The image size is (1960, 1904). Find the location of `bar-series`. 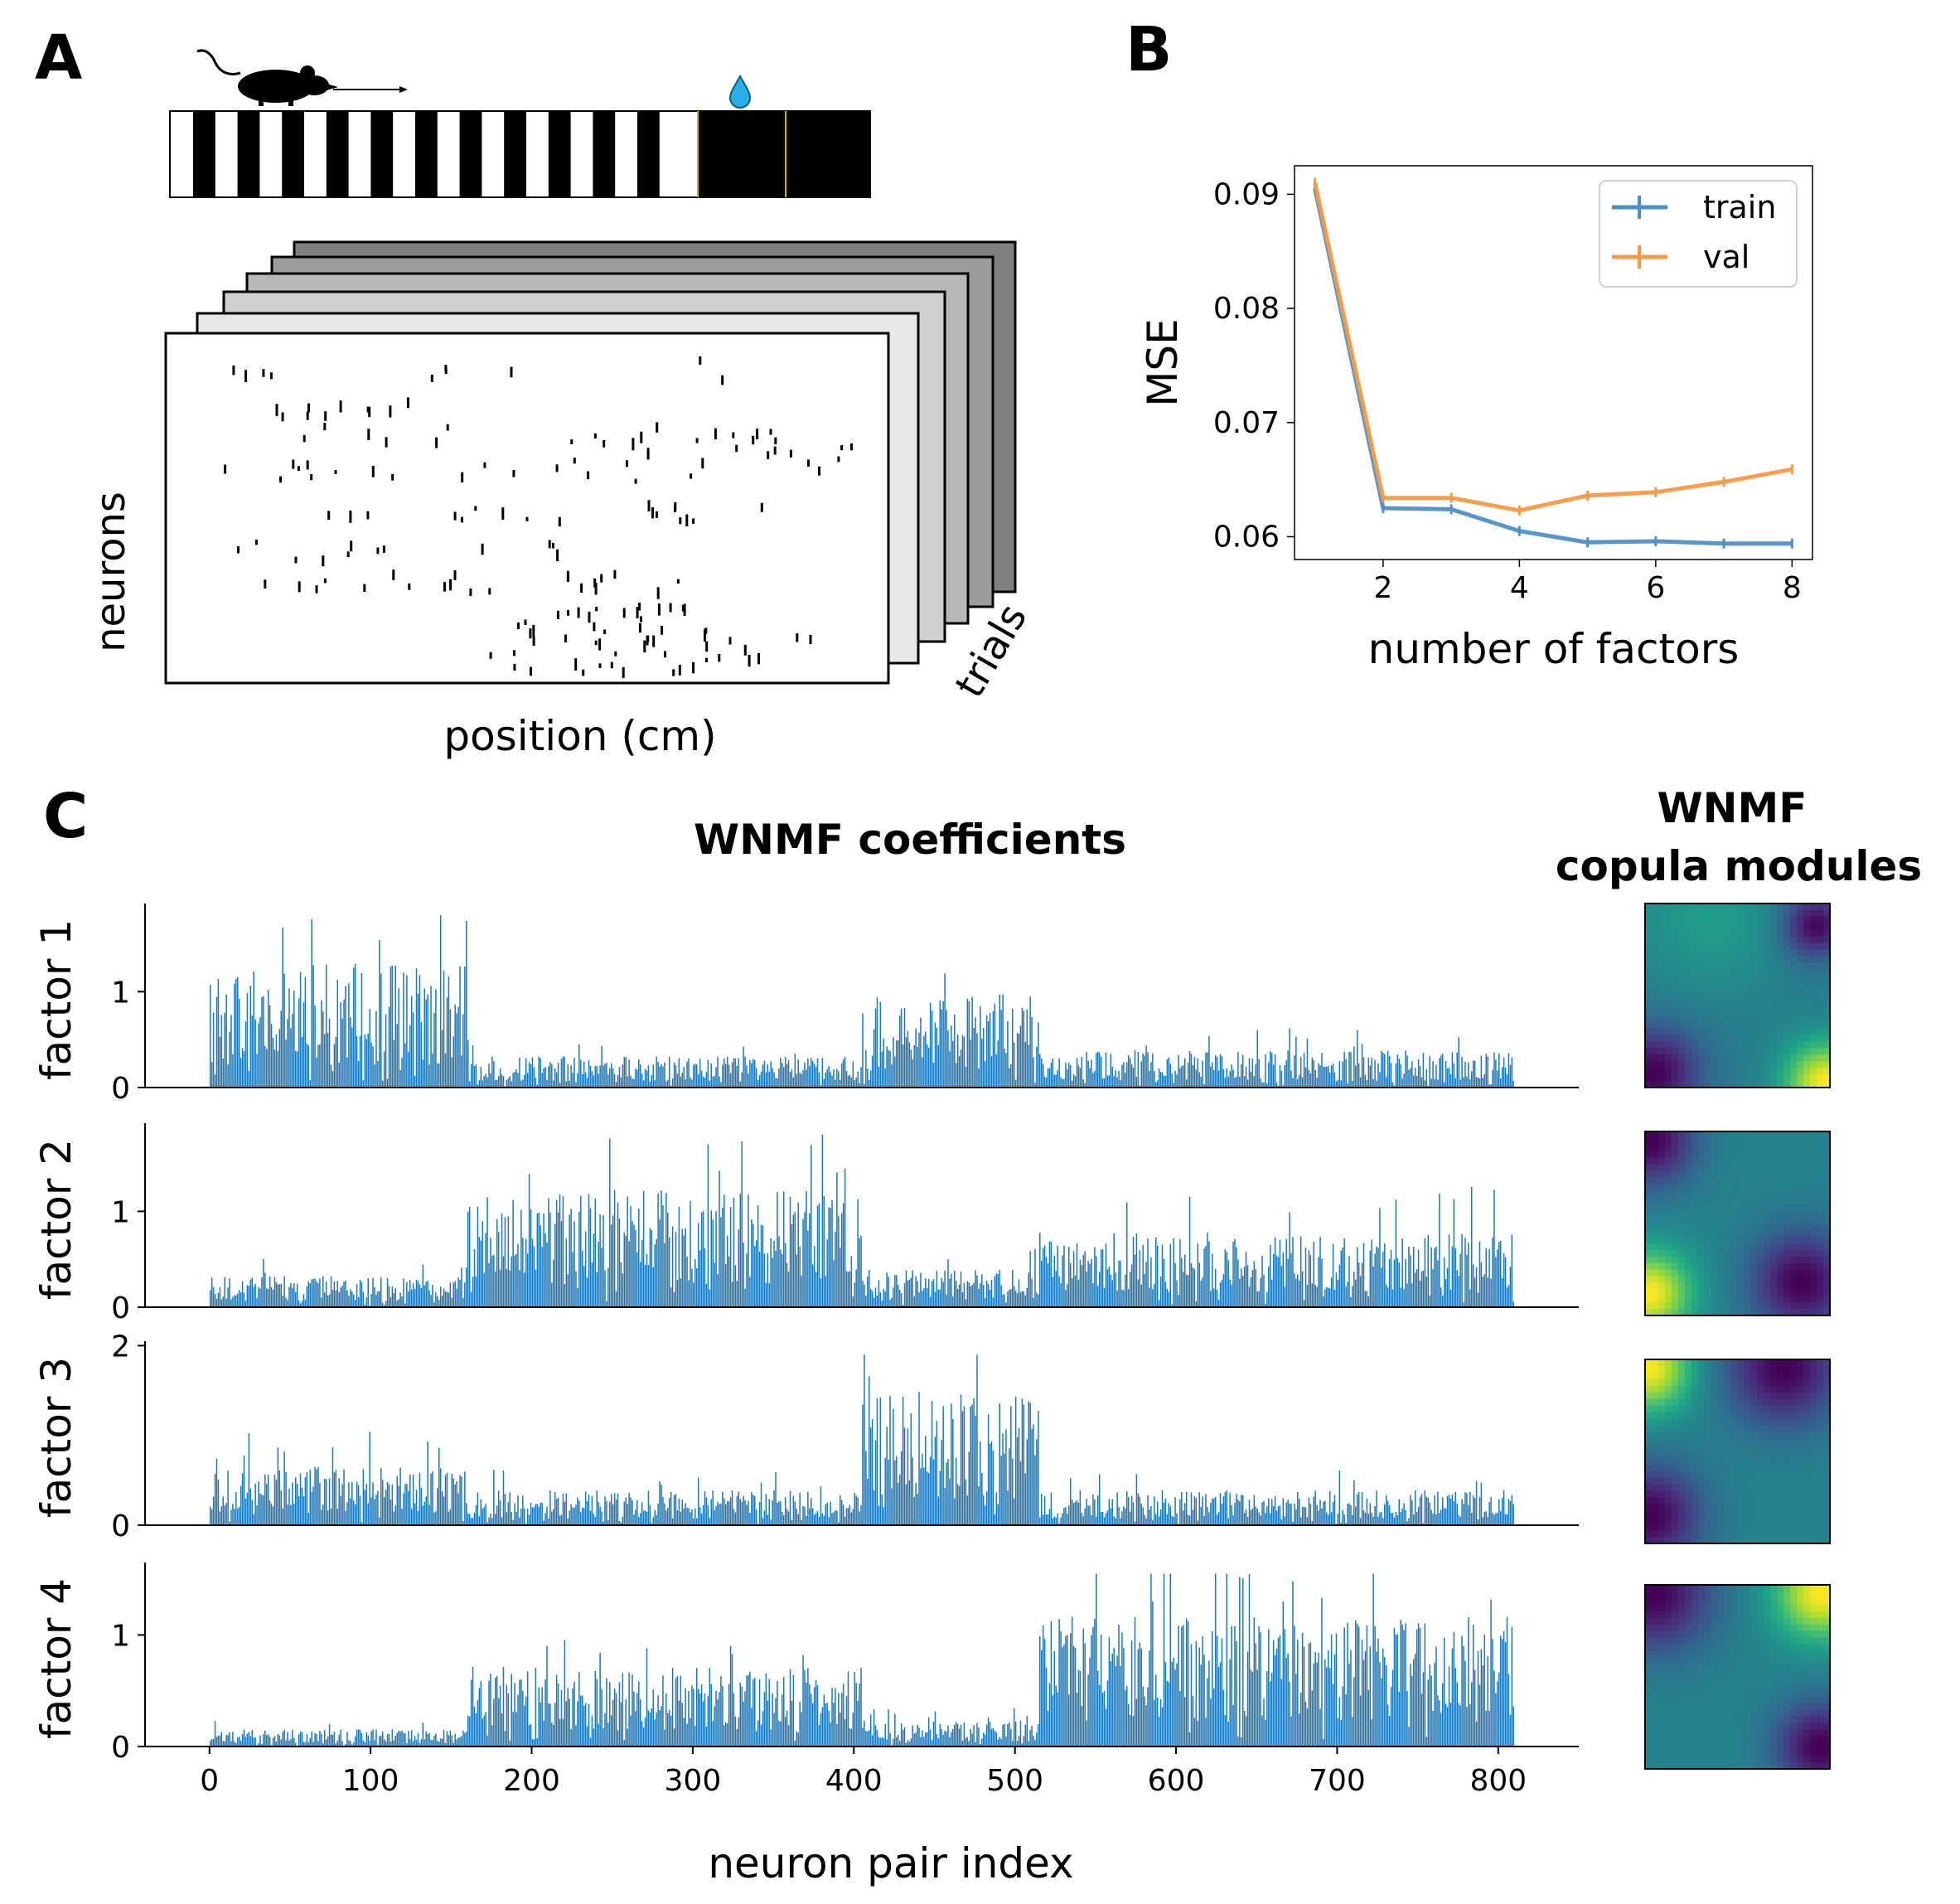

bar-series is located at coordinates (862, 1660).